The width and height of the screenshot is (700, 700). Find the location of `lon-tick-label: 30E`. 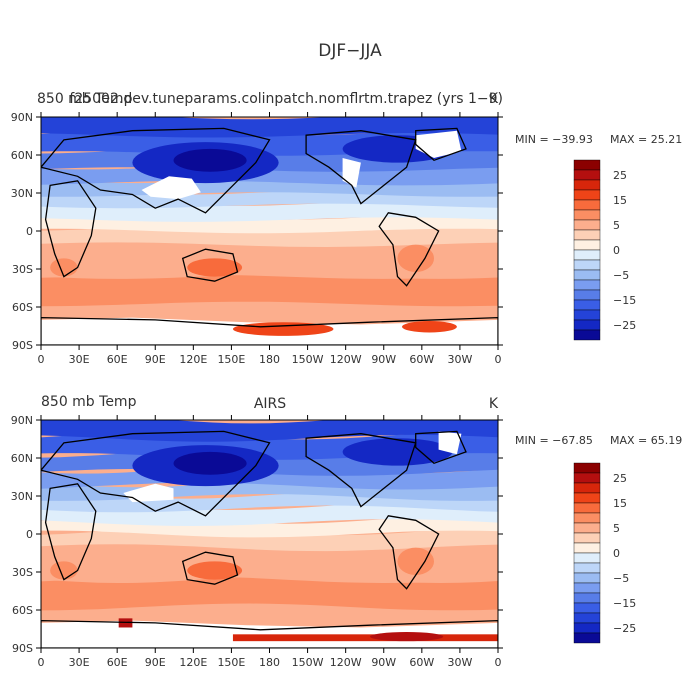

lon-tick-label: 30E is located at coordinates (79, 662).